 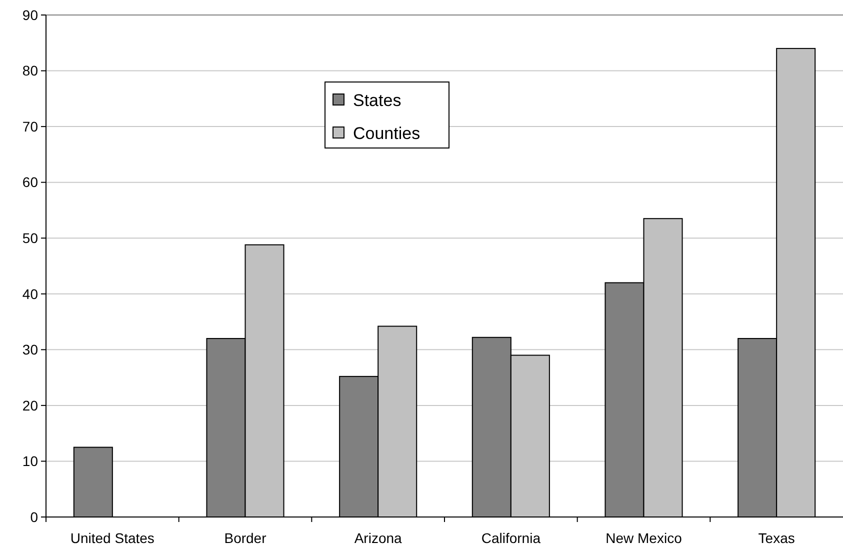 What do you see at coordinates (30, 126) in the screenshot?
I see `y-tick-label: 70` at bounding box center [30, 126].